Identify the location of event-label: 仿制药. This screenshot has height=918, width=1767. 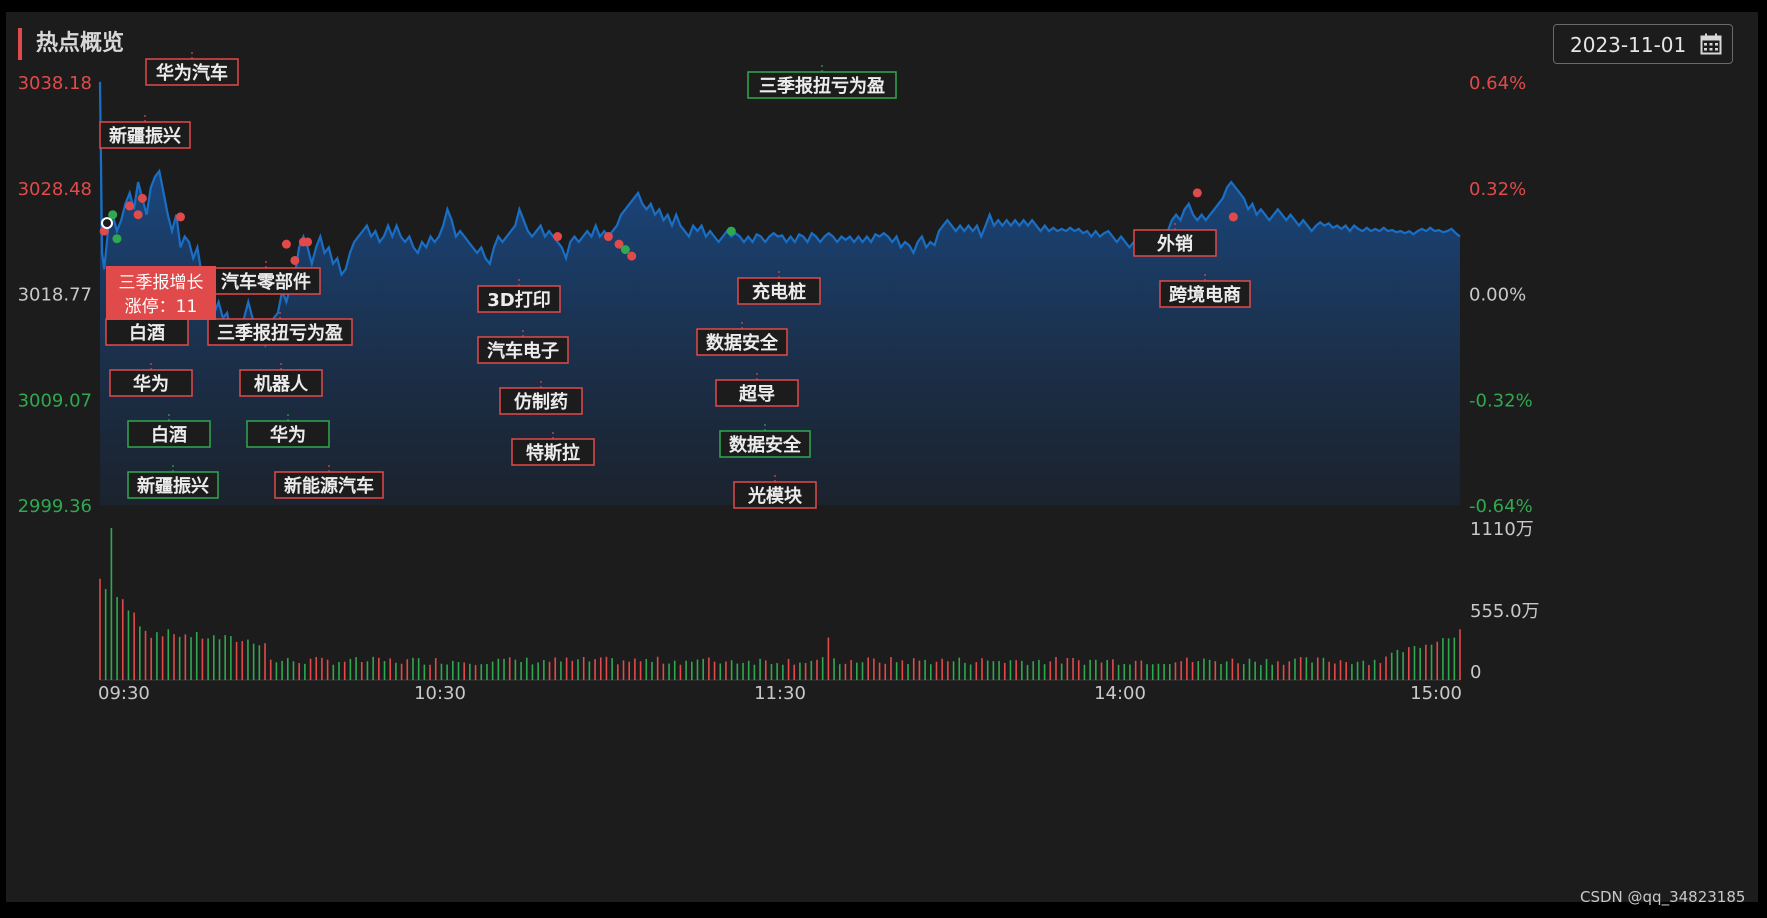
(541, 397).